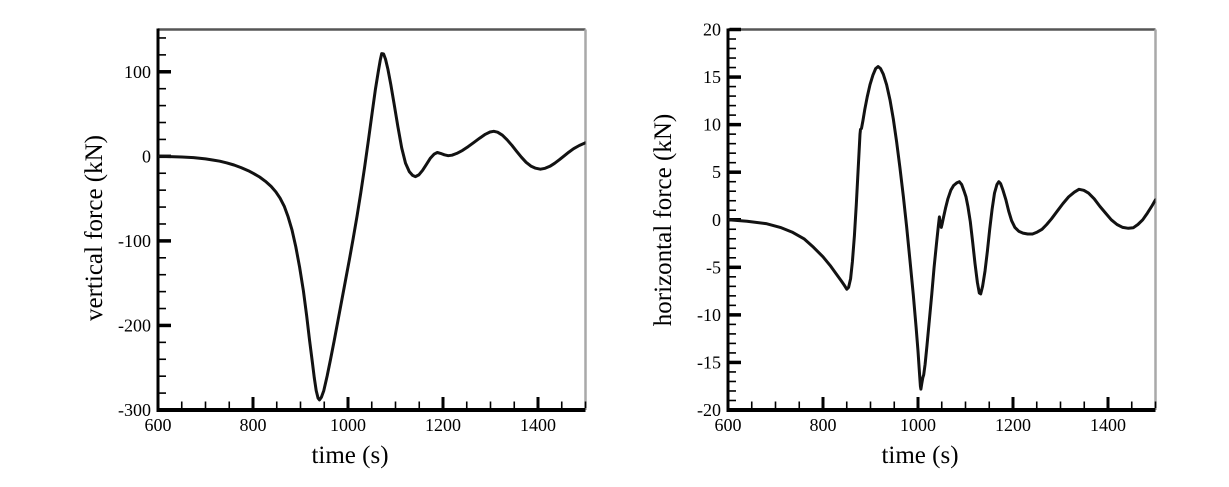 The height and width of the screenshot is (487, 1229). Describe the element at coordinates (709, 362) in the screenshot. I see `y-tick-label: -15` at that location.